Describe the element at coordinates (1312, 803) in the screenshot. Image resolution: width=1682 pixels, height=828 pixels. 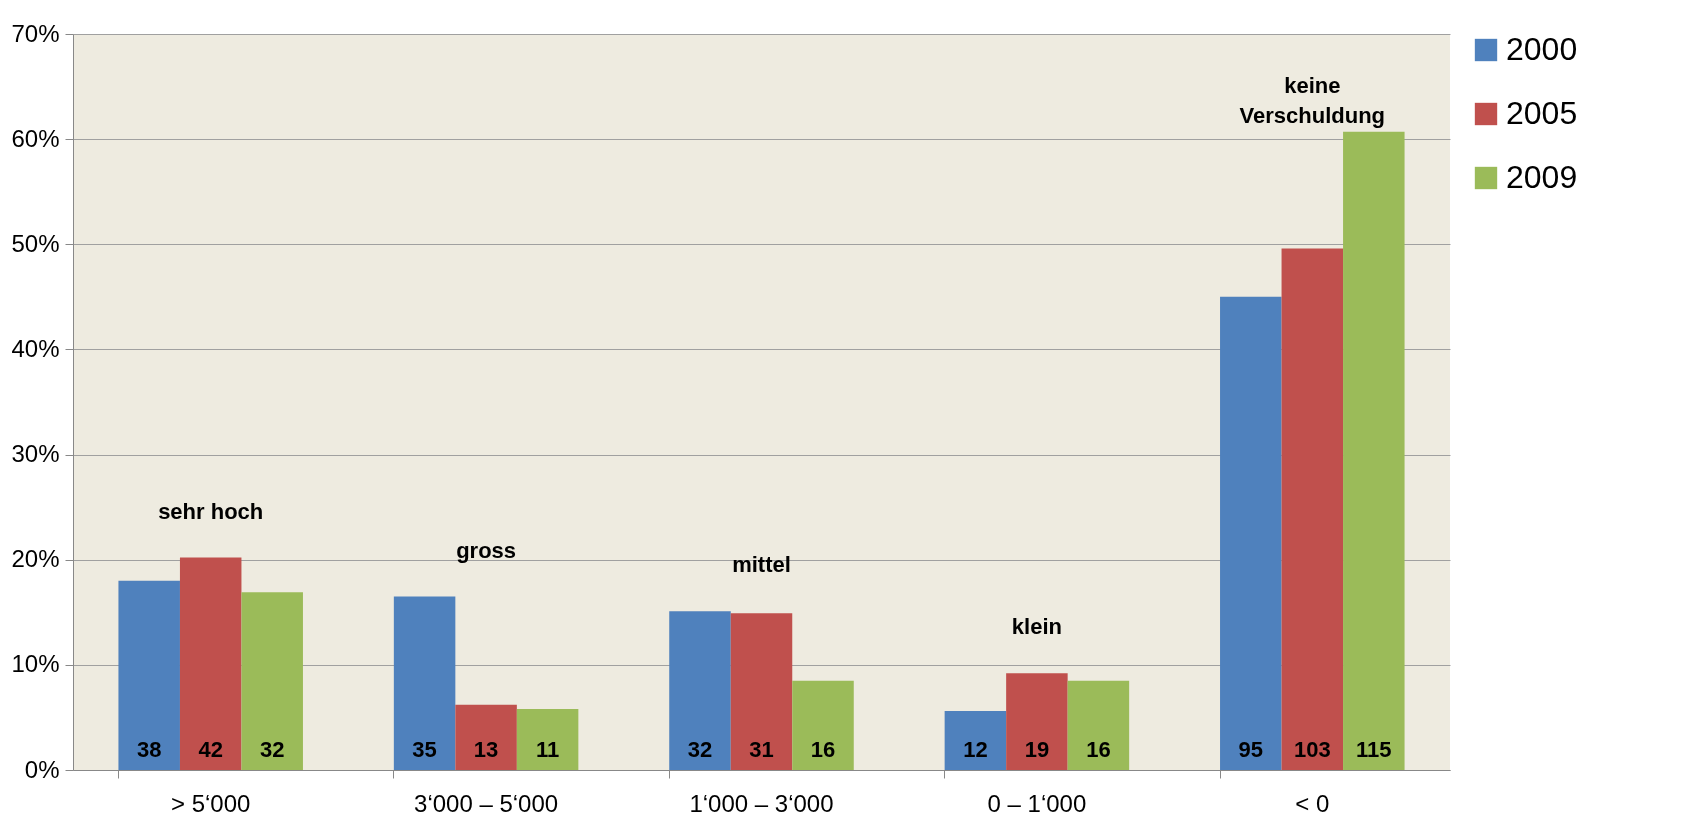
I see `x-tick-label: < 0` at that location.